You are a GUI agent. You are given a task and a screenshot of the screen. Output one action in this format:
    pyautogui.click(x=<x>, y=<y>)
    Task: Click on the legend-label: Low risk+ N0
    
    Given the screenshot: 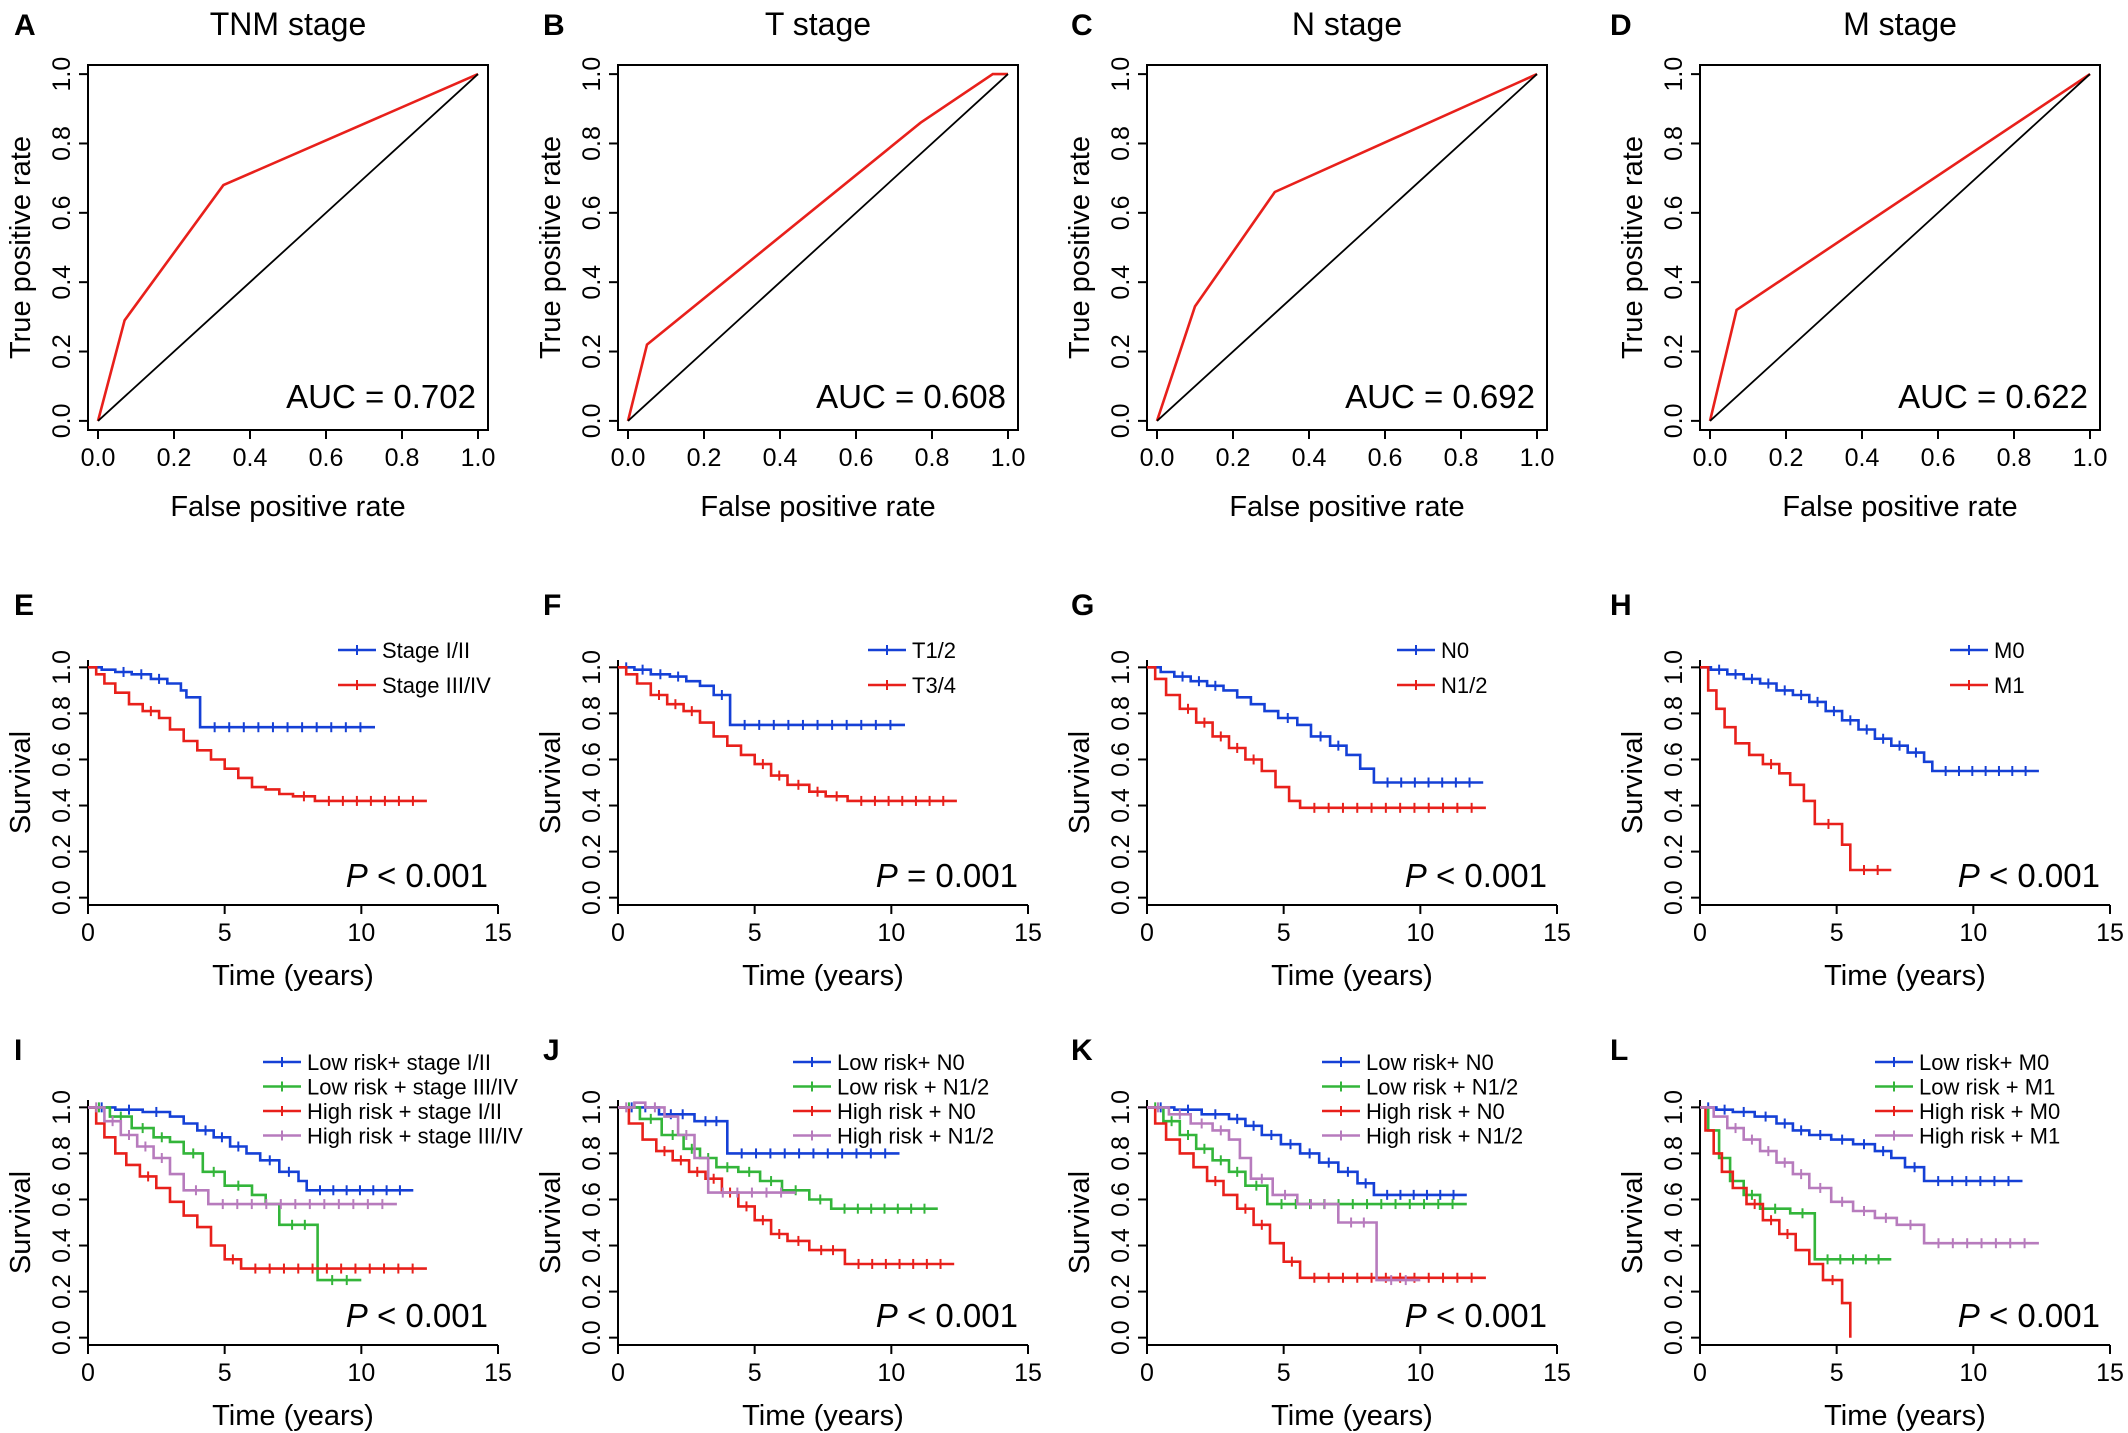 What is the action you would take?
    pyautogui.click(x=901, y=1062)
    